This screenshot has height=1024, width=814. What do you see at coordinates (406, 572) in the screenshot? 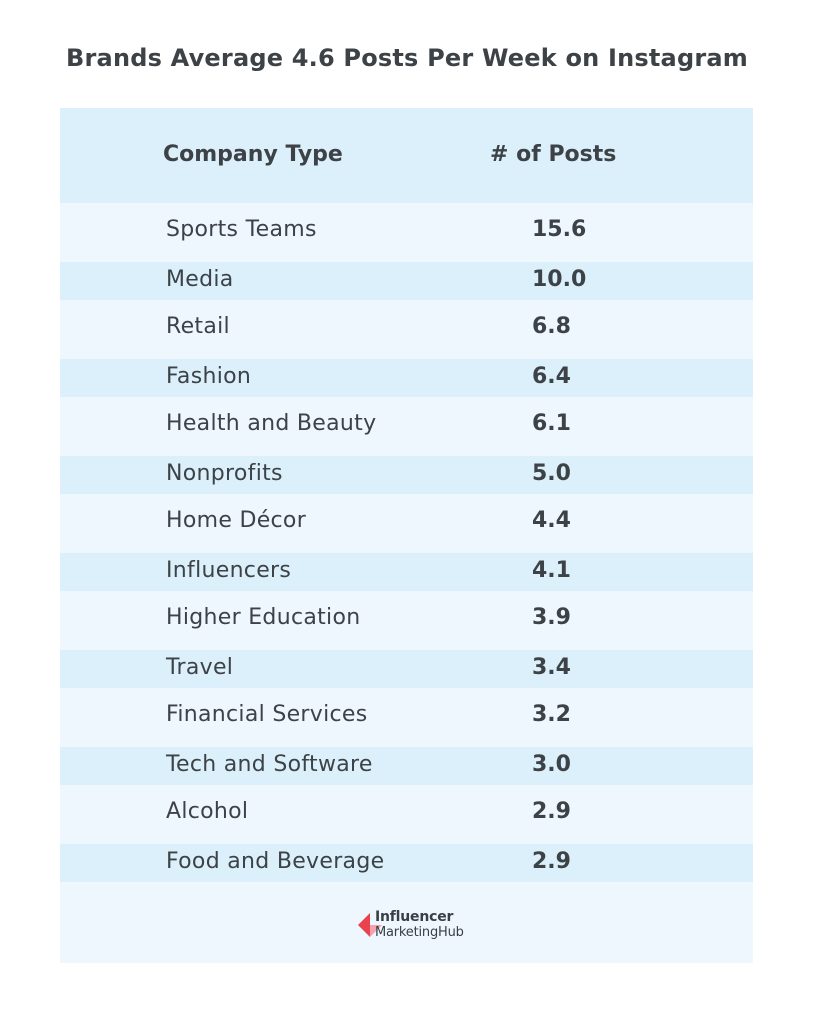
I see `table-row: Influencers 4.1` at bounding box center [406, 572].